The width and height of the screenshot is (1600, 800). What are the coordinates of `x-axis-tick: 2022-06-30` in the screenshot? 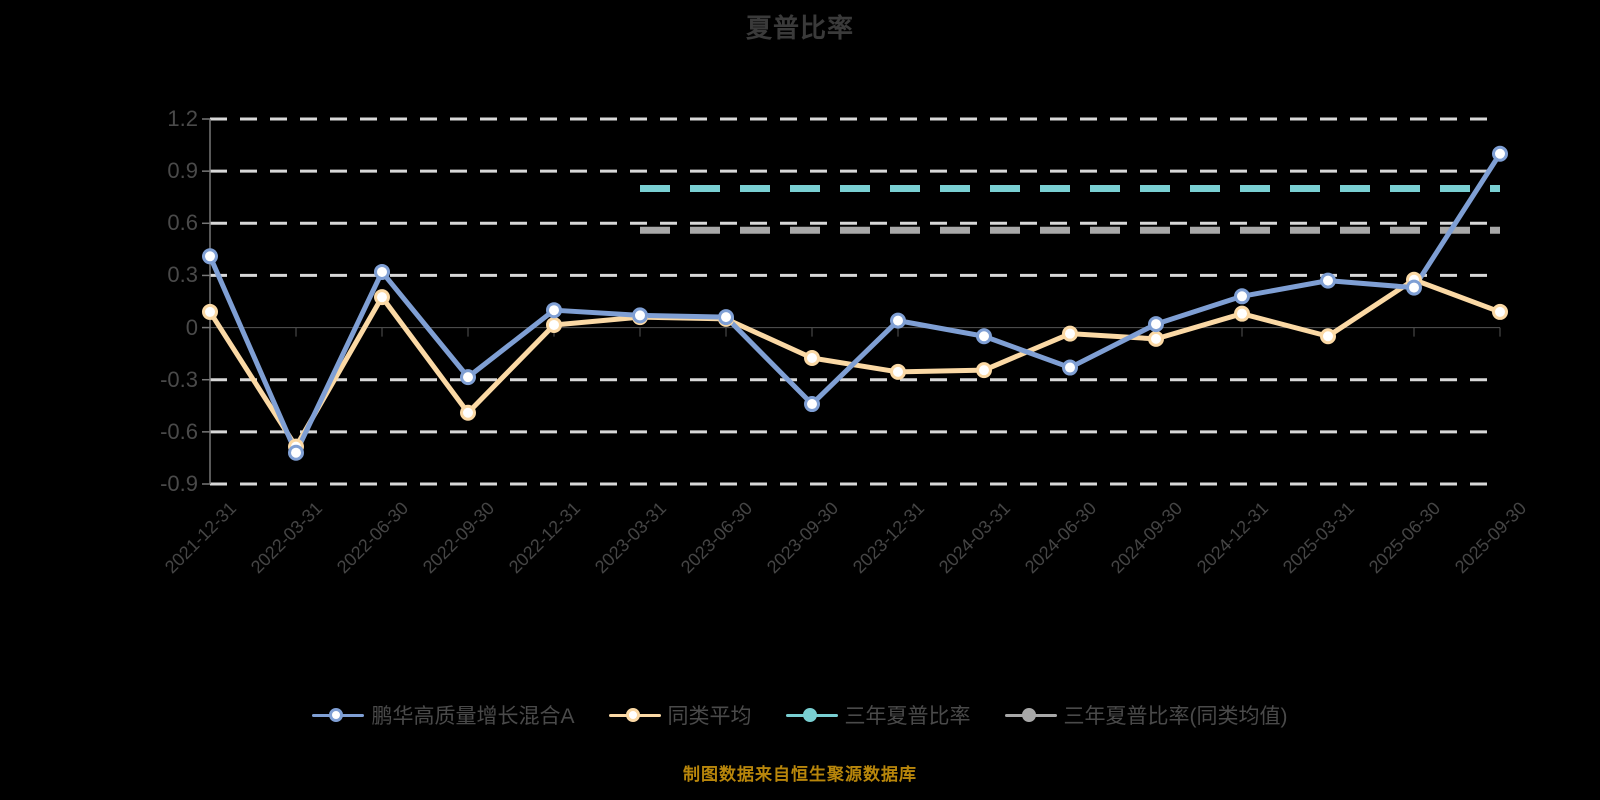 It's located at (372, 538).